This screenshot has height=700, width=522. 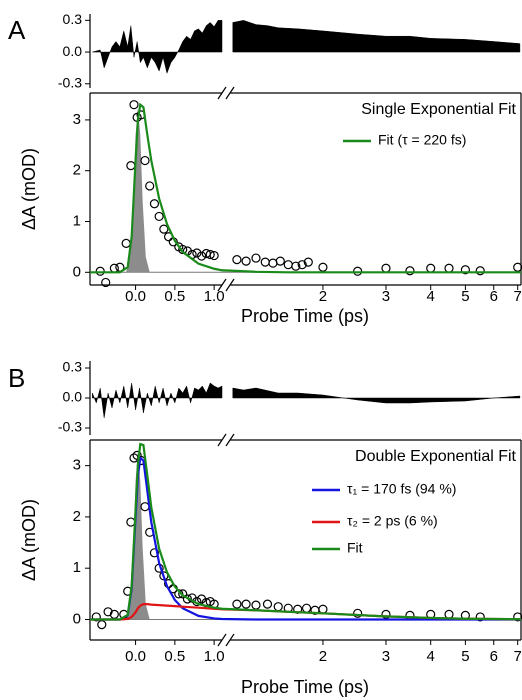 What do you see at coordinates (77, 220) in the screenshot?
I see `y-tick-label: 1` at bounding box center [77, 220].